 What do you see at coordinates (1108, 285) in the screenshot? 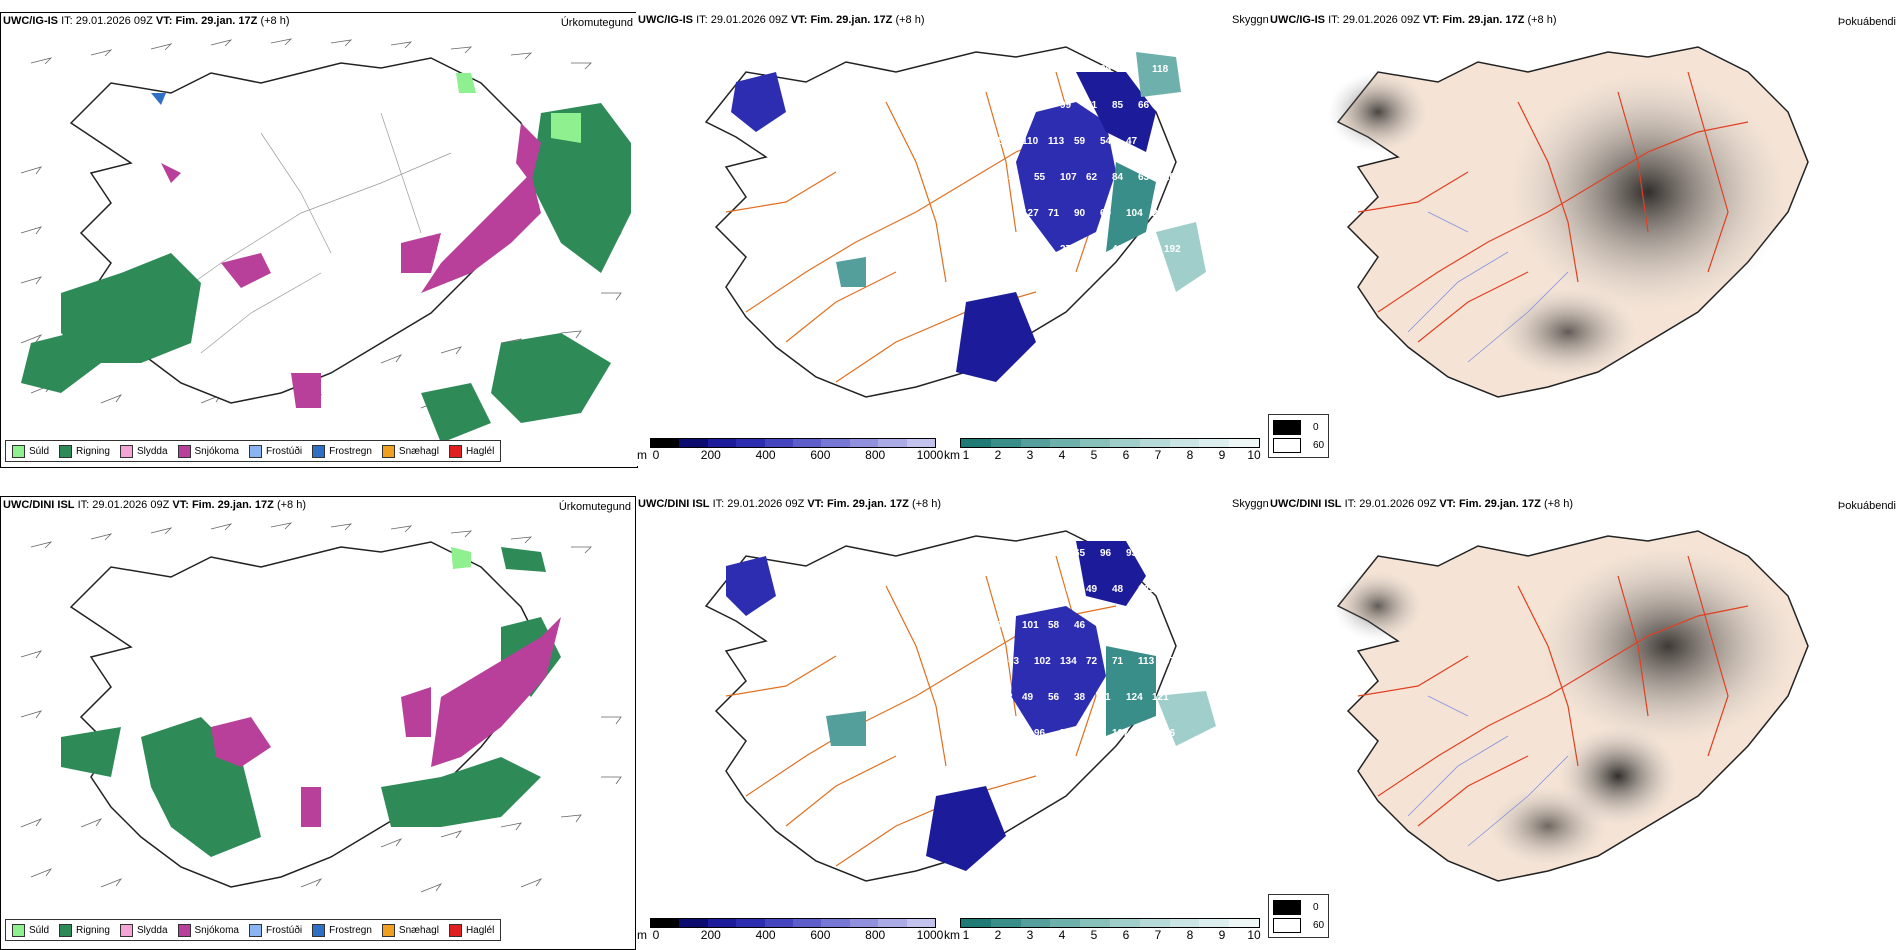
I see `cloud-base-value: 129` at bounding box center [1108, 285].